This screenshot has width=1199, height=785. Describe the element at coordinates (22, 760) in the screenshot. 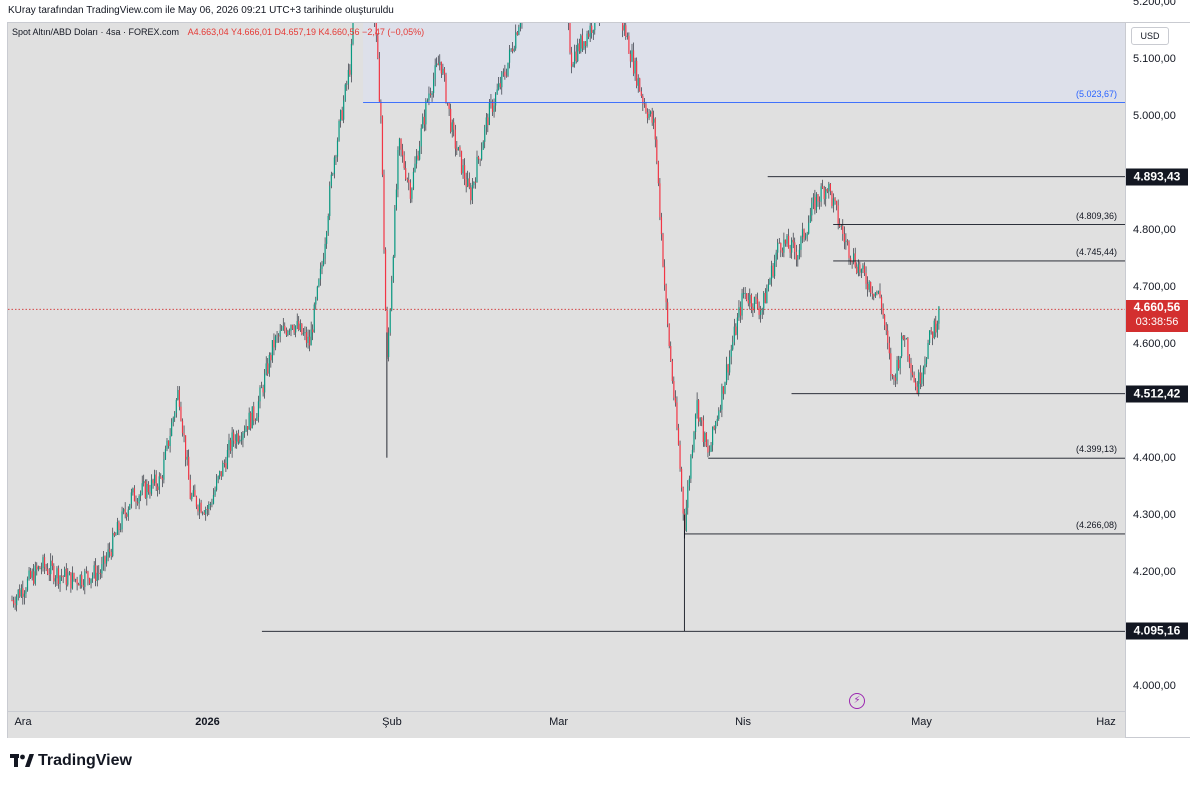

I see `tradingview-logo-icon` at that location.